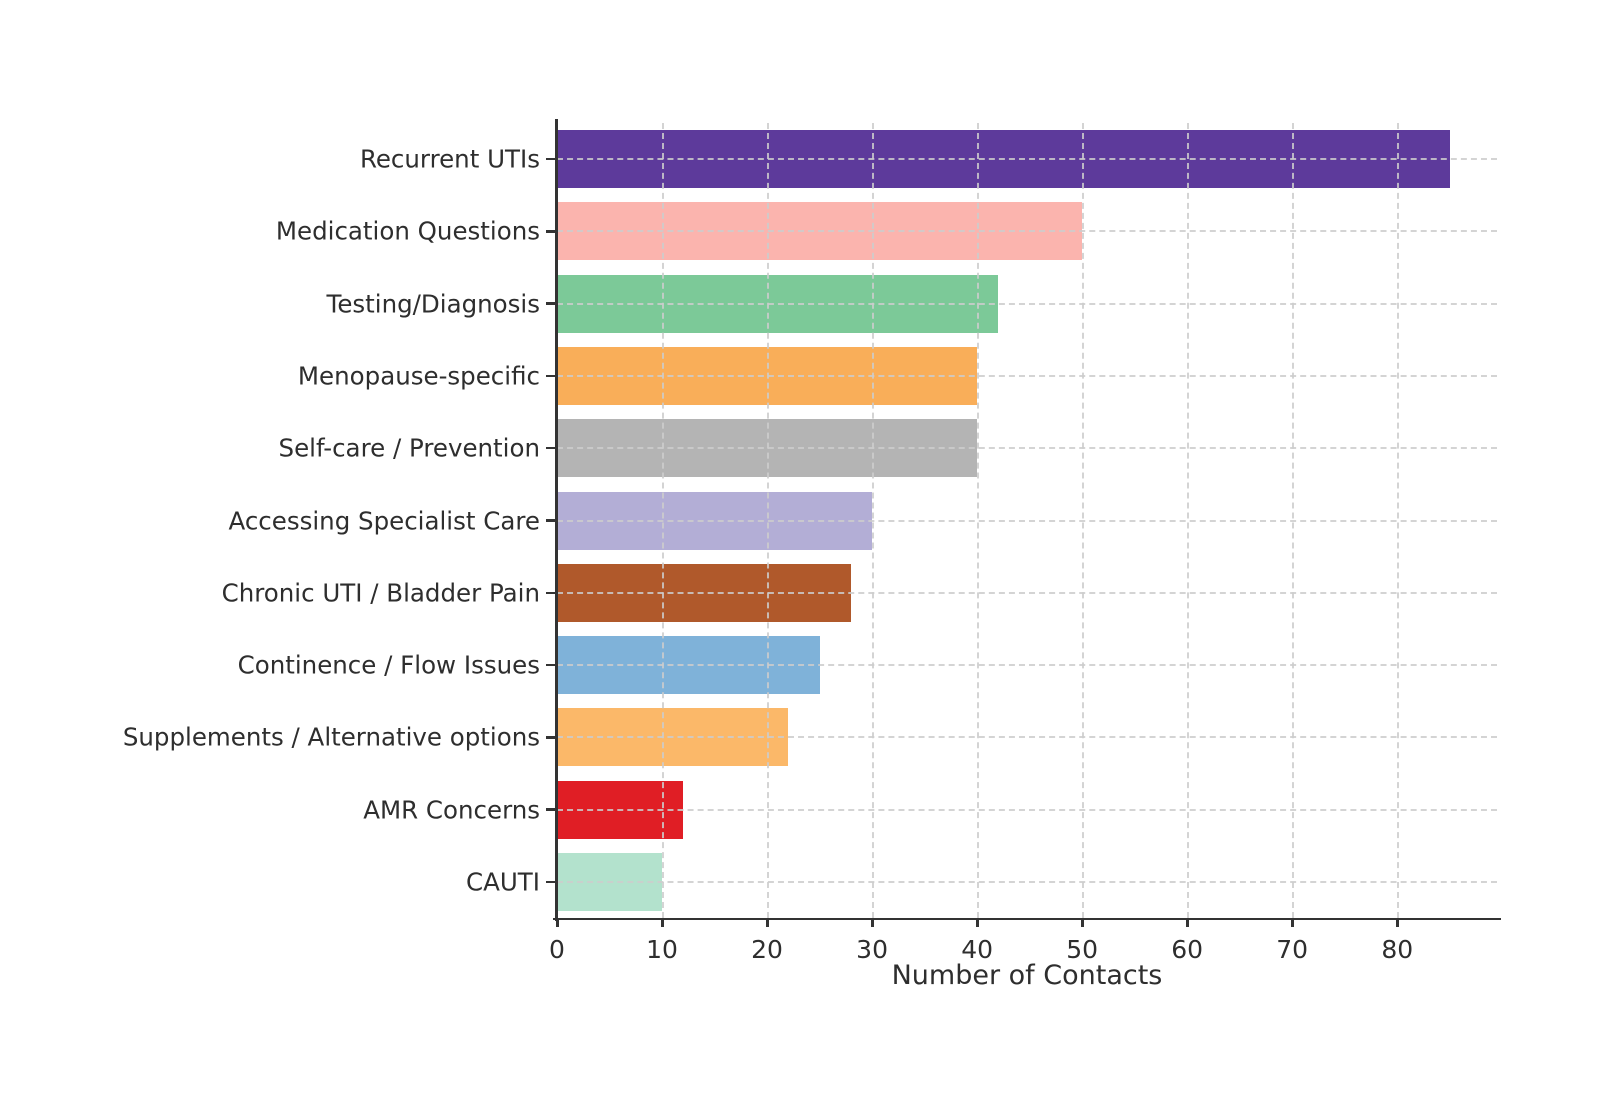  What do you see at coordinates (1292, 949) in the screenshot?
I see `x-tick-label: 70` at bounding box center [1292, 949].